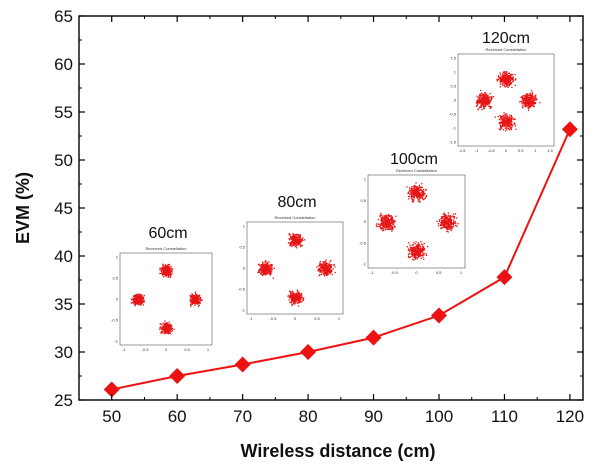 The width and height of the screenshot is (596, 465). I want to click on inset-frame, so click(506, 100).